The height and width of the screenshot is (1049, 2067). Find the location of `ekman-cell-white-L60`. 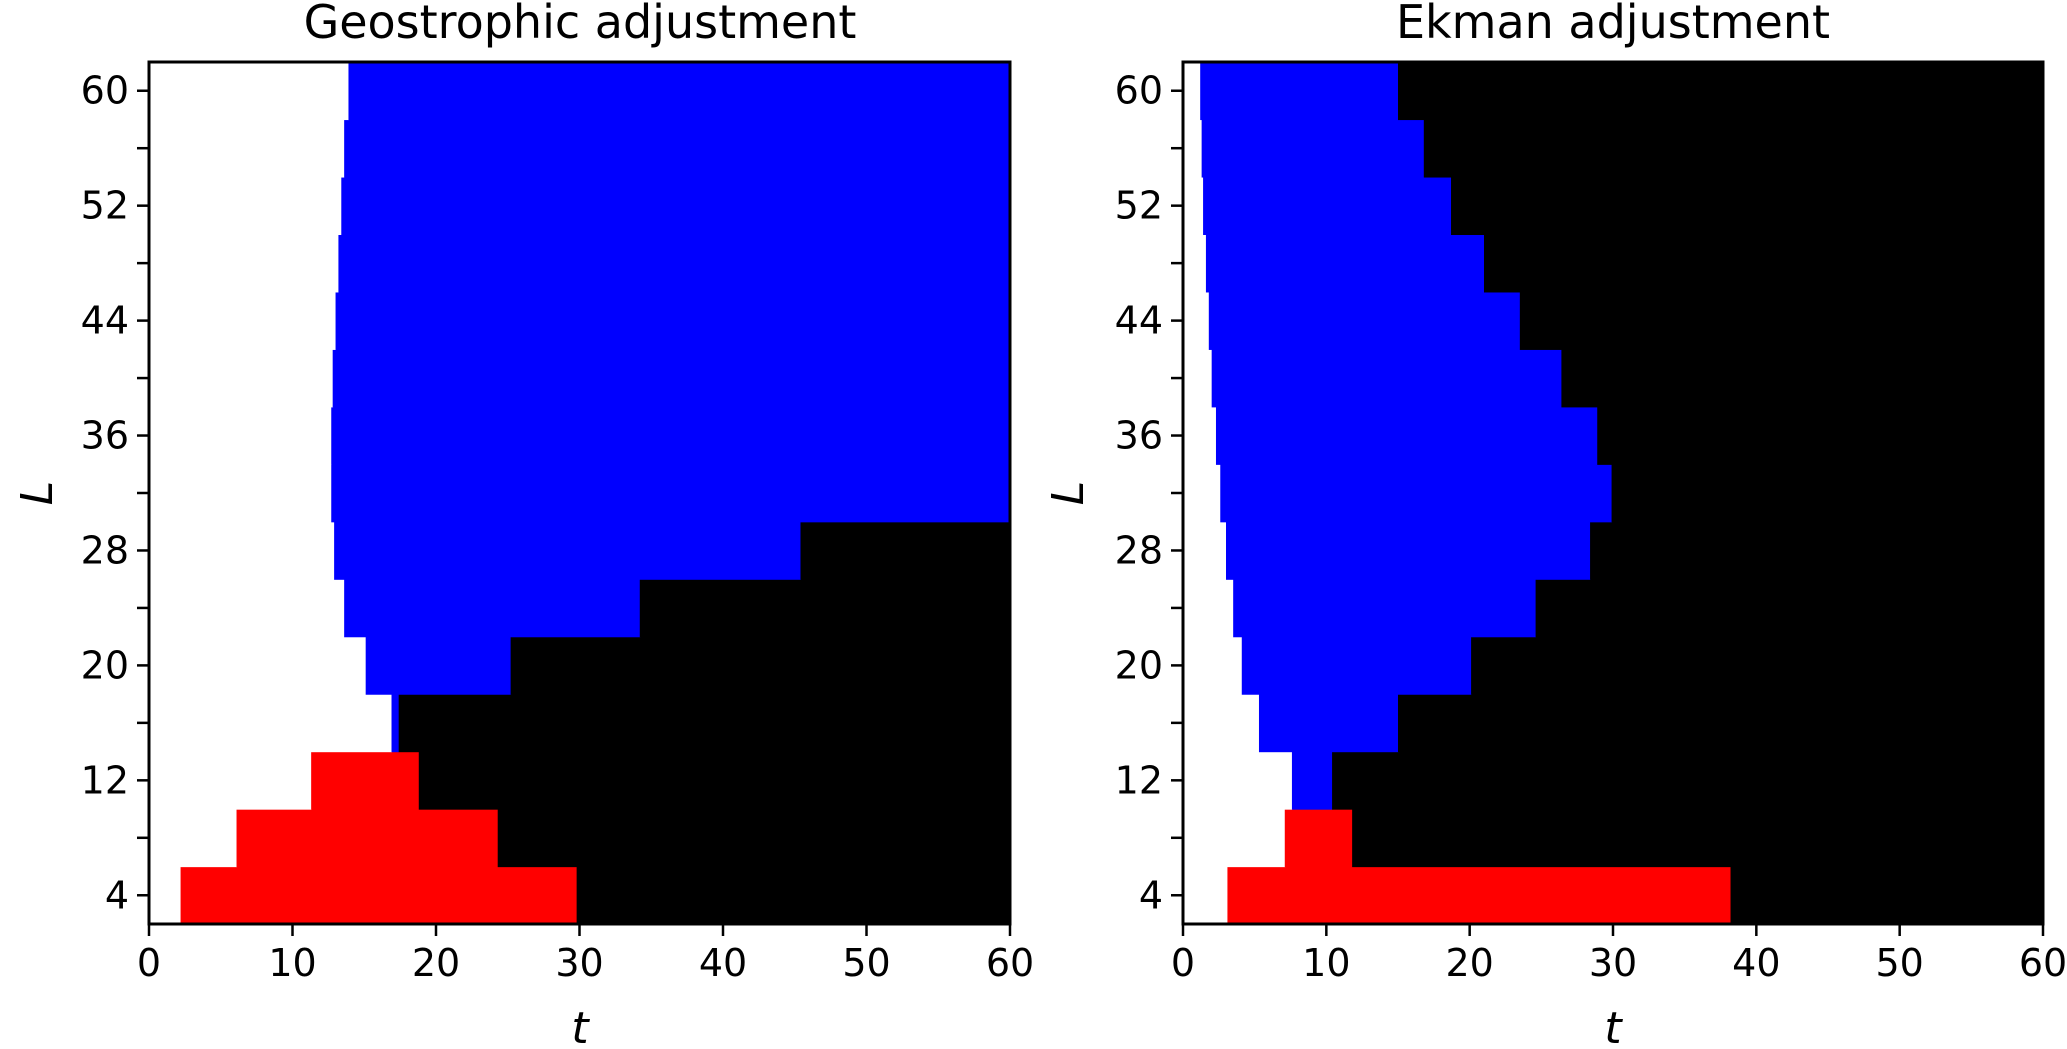

ekman-cell-white-L60 is located at coordinates (1192, 91).